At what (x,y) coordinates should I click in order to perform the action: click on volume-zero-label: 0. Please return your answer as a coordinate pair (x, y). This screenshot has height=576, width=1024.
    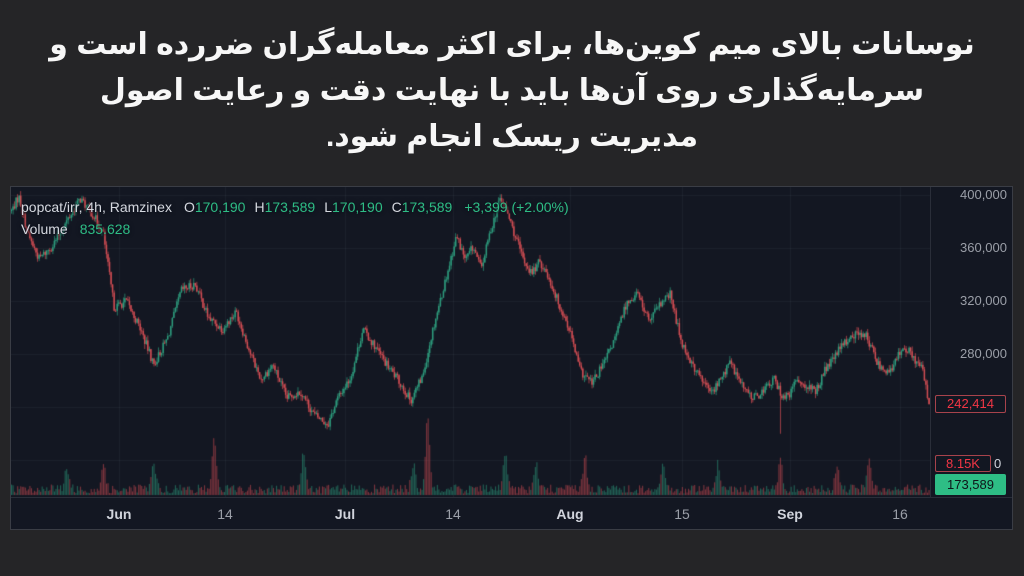
    Looking at the image, I should click on (998, 463).